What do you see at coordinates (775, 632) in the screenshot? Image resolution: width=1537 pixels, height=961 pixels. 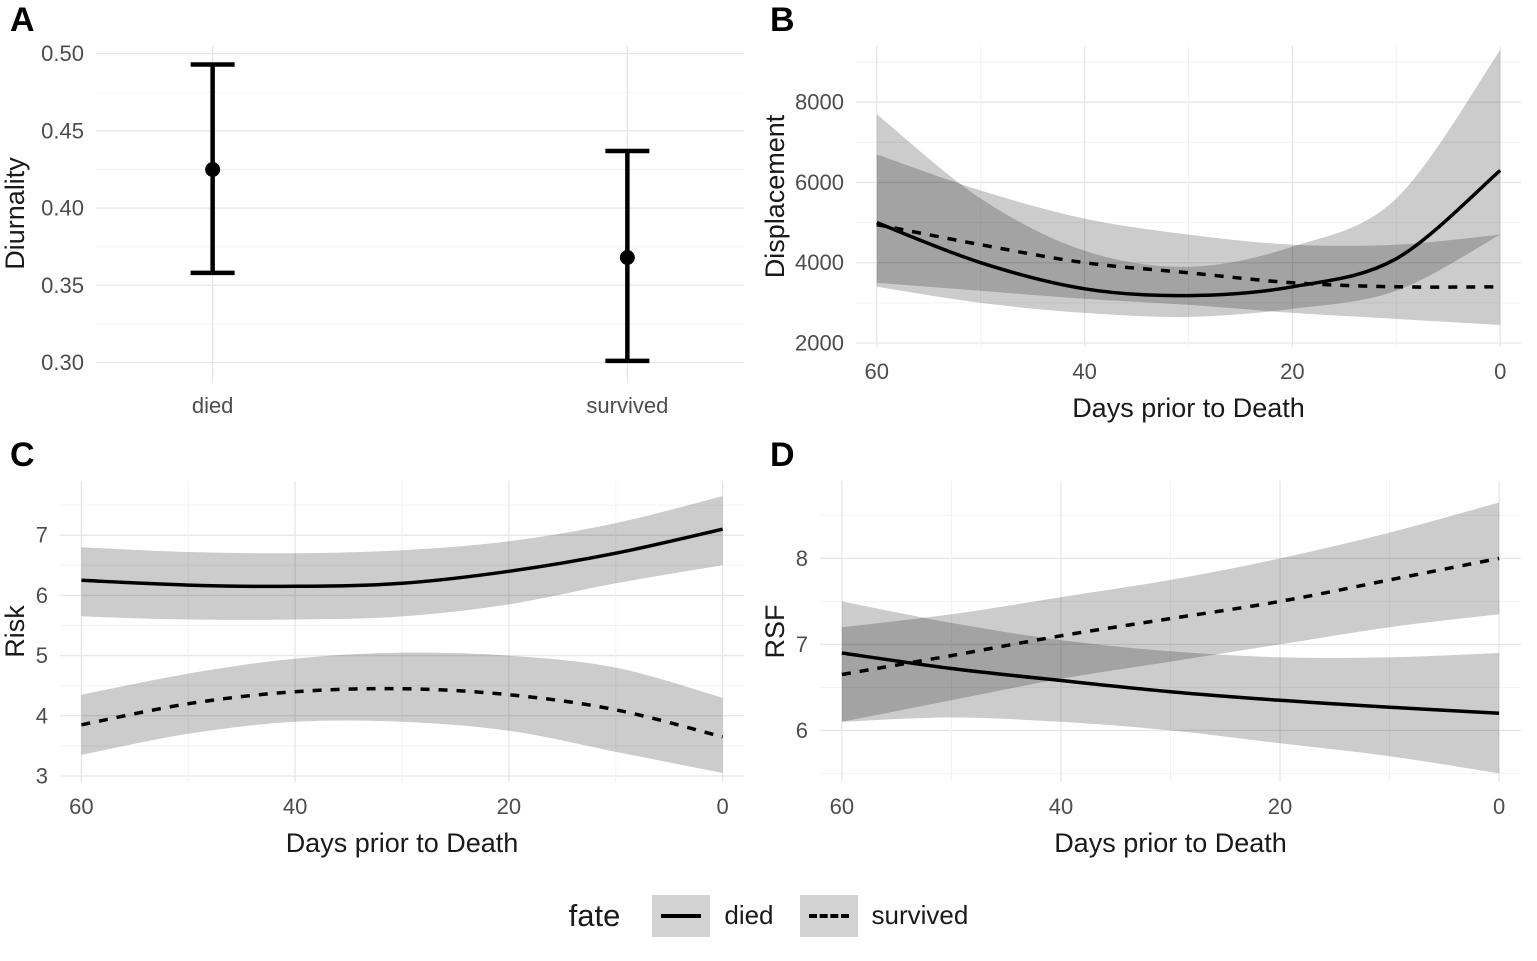 I see `y-axis-title: RSF` at bounding box center [775, 632].